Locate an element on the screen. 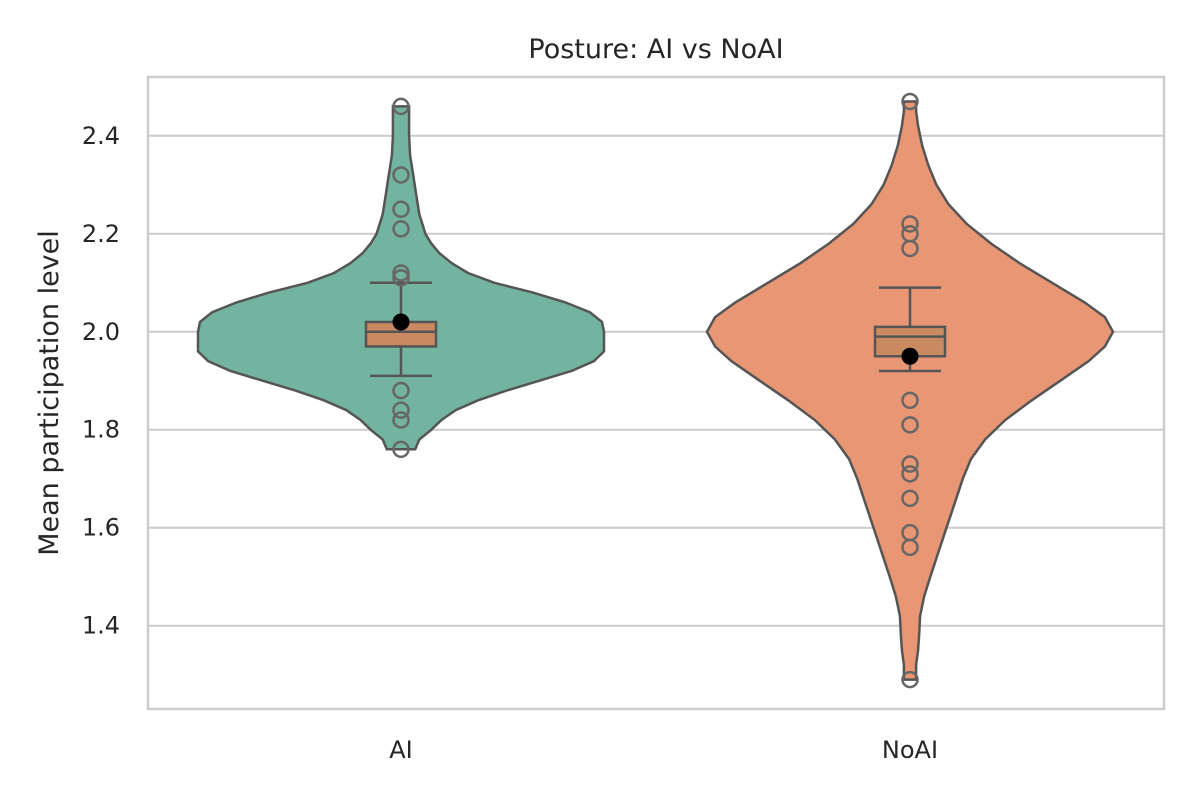 This screenshot has height=800, width=1200. y-tick-label: 1.4 is located at coordinates (101, 626).